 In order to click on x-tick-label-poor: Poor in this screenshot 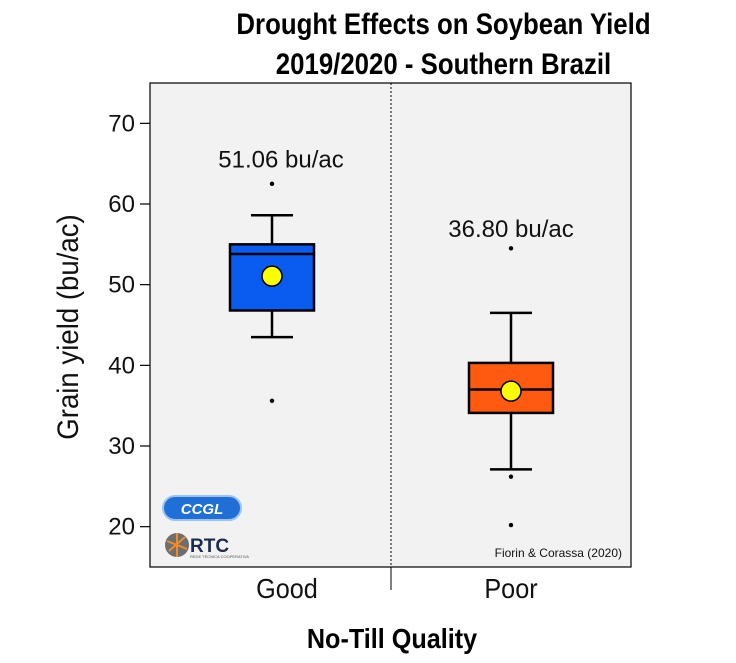, I will do `click(510, 589)`.